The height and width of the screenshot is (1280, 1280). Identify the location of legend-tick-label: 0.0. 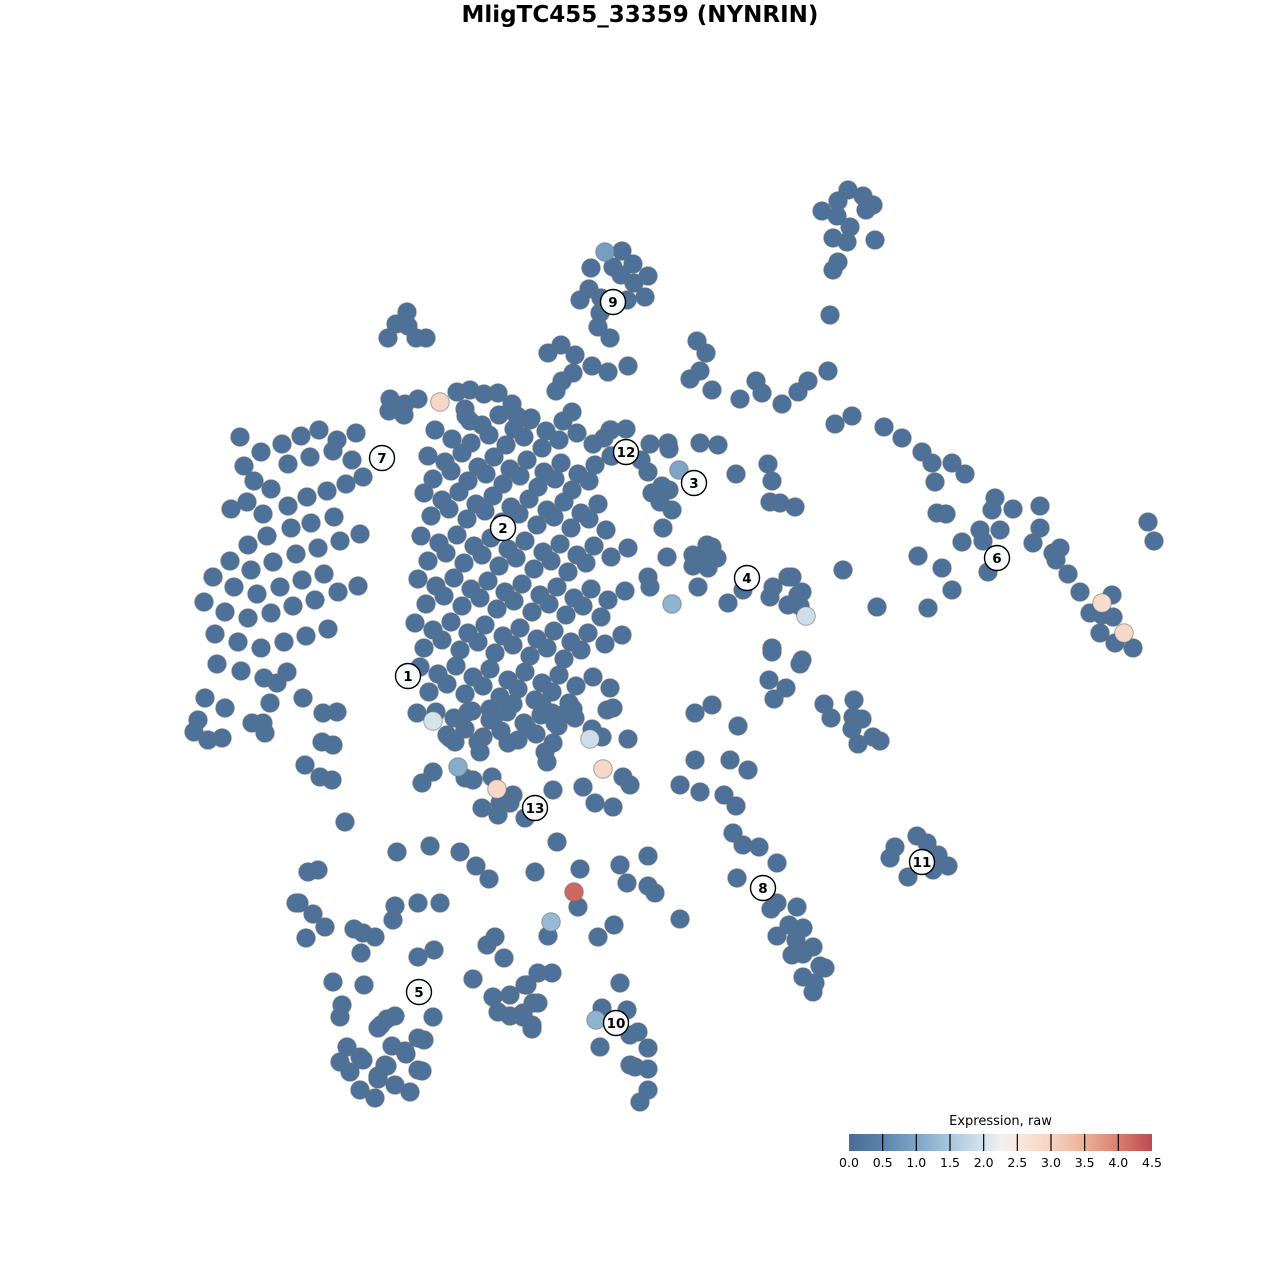
(849, 1162).